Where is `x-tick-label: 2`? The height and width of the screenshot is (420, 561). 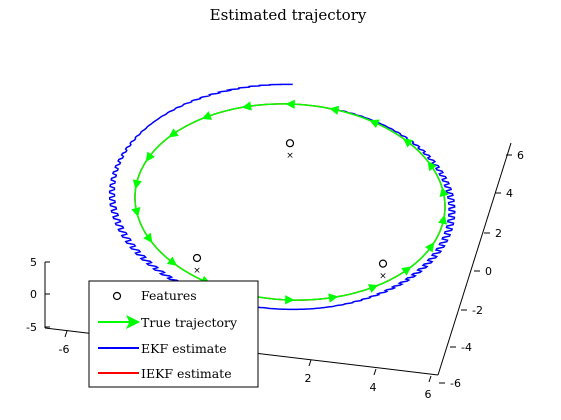 x-tick-label: 2 is located at coordinates (308, 378).